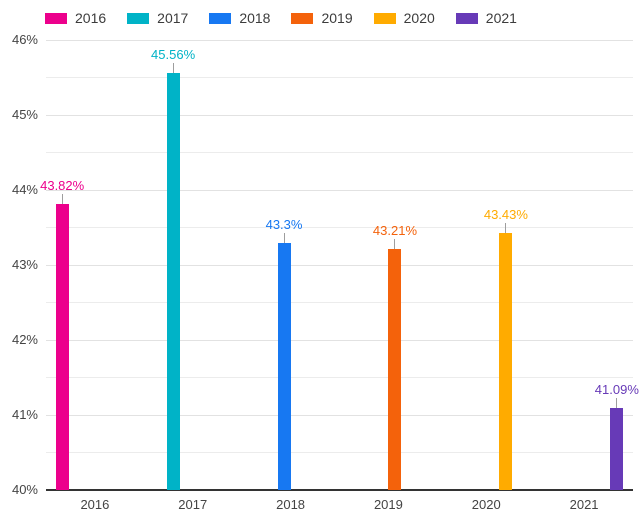 The width and height of the screenshot is (643, 522). I want to click on legend-item-2020: 2020, so click(404, 18).